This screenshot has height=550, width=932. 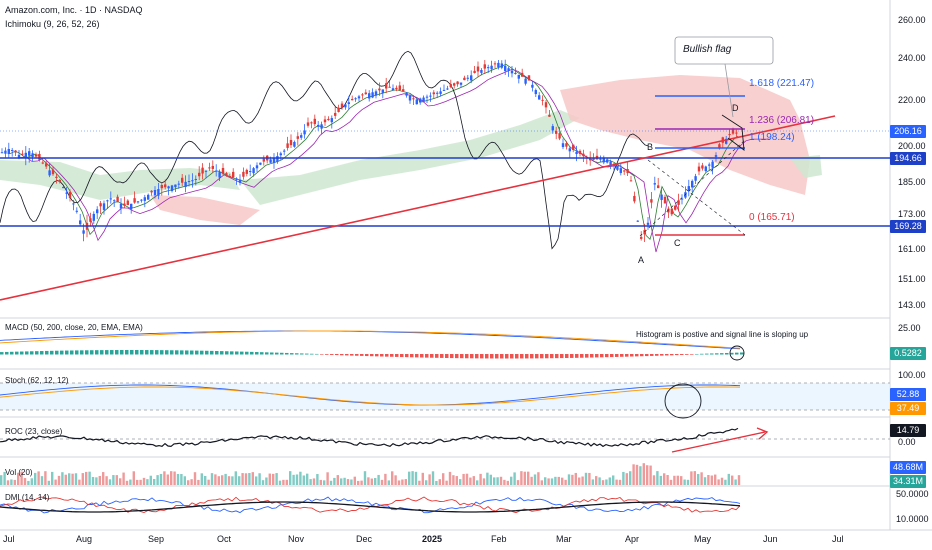 What do you see at coordinates (370, 395) in the screenshot?
I see `stoch-k-line` at bounding box center [370, 395].